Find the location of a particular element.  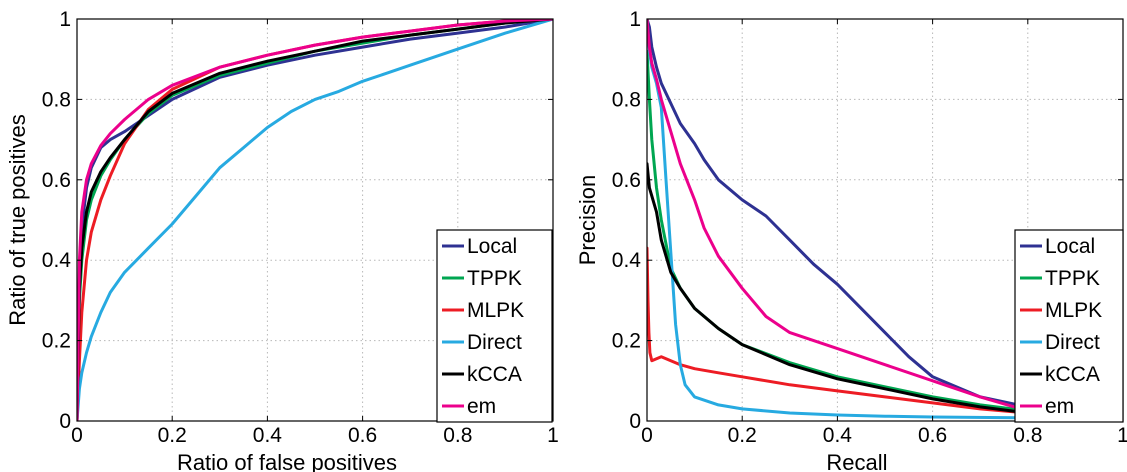

x-axis-label: Ratio of false positives is located at coordinates (287, 461).